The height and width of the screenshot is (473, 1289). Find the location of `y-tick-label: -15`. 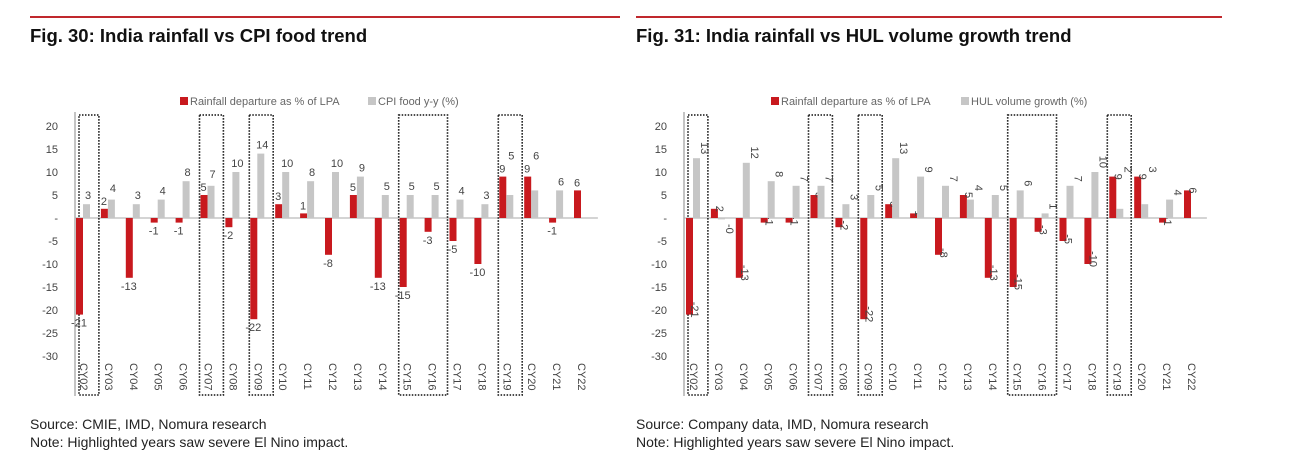

y-tick-label: -15 is located at coordinates (659, 288).